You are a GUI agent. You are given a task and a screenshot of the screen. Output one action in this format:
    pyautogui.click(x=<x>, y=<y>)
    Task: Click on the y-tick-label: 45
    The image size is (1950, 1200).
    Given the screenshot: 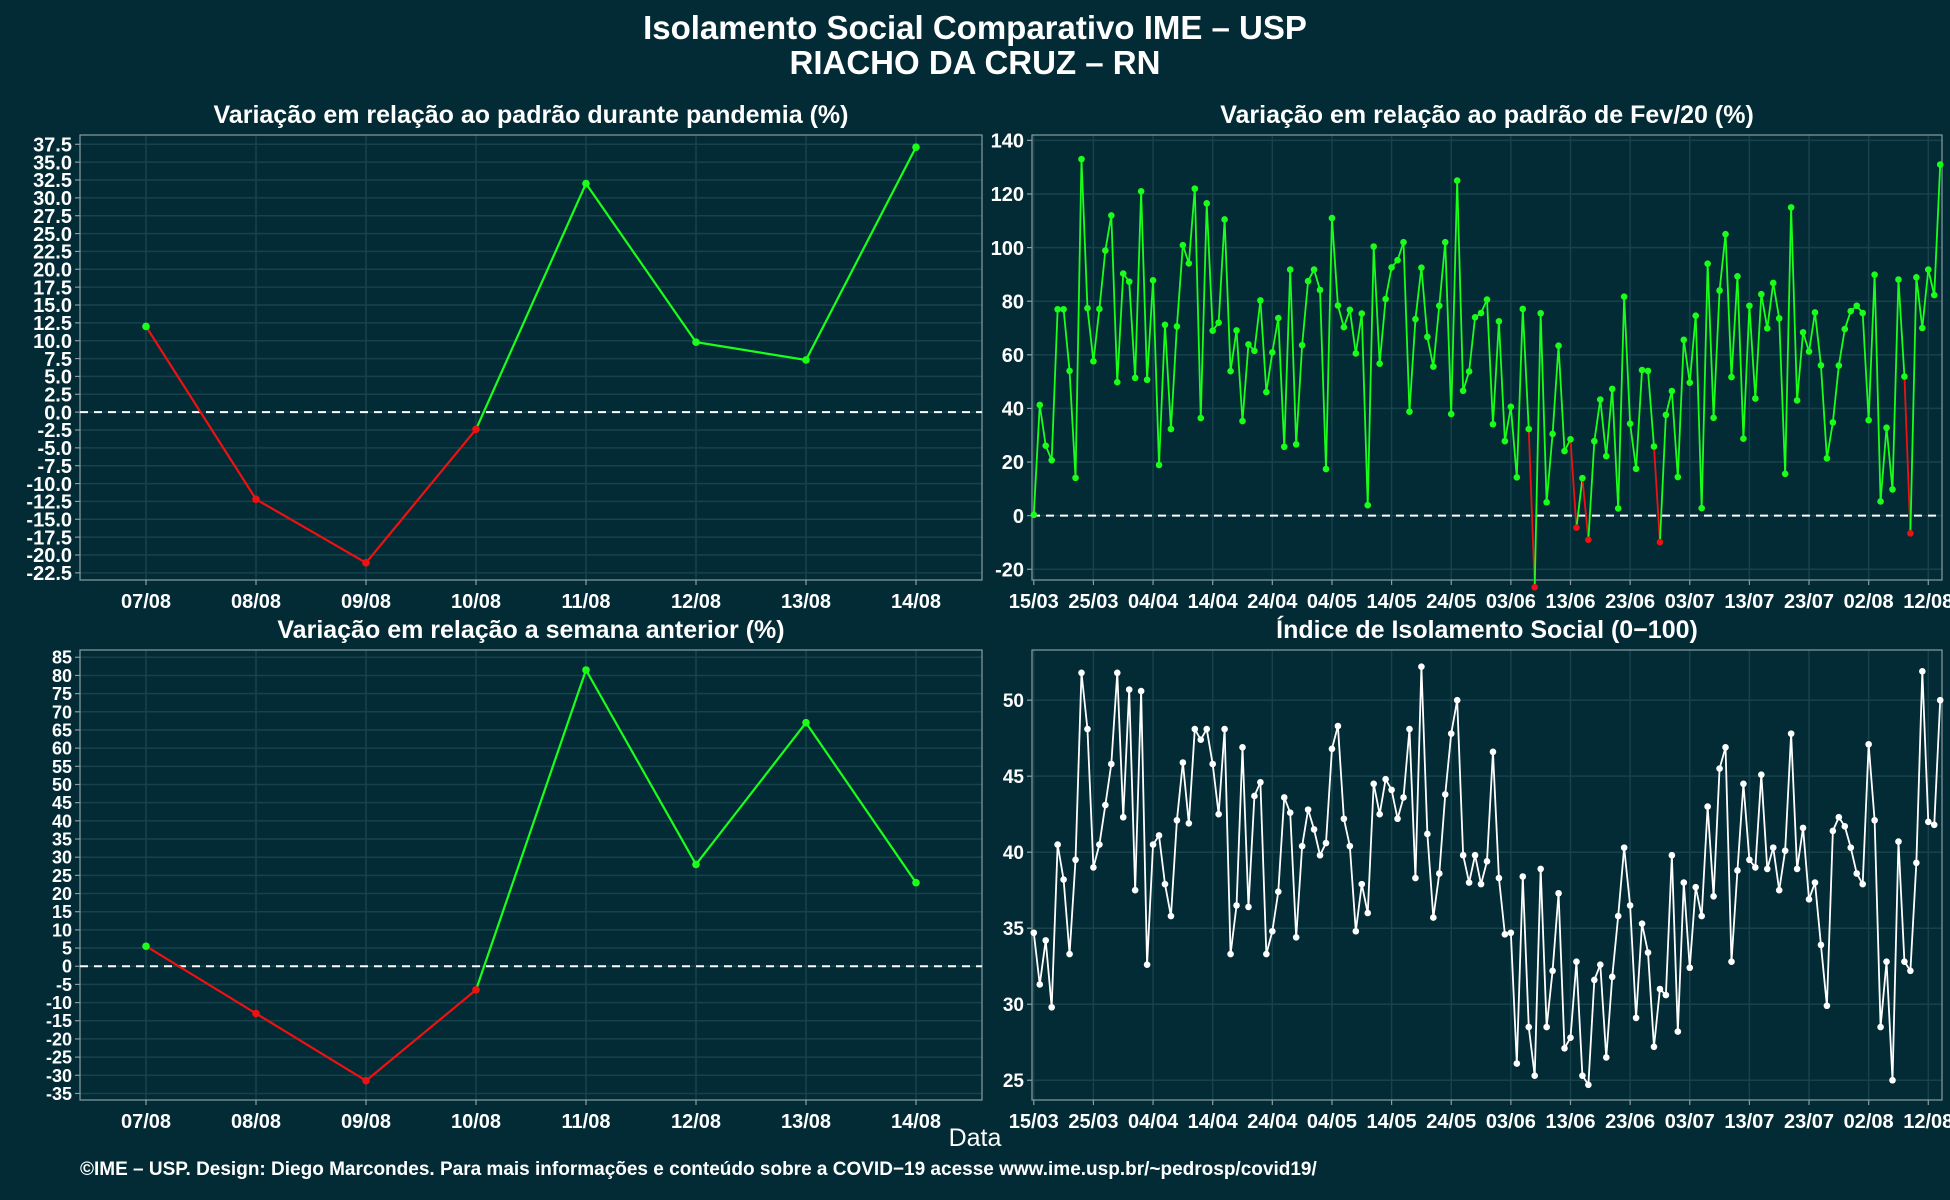 What is the action you would take?
    pyautogui.click(x=1014, y=777)
    